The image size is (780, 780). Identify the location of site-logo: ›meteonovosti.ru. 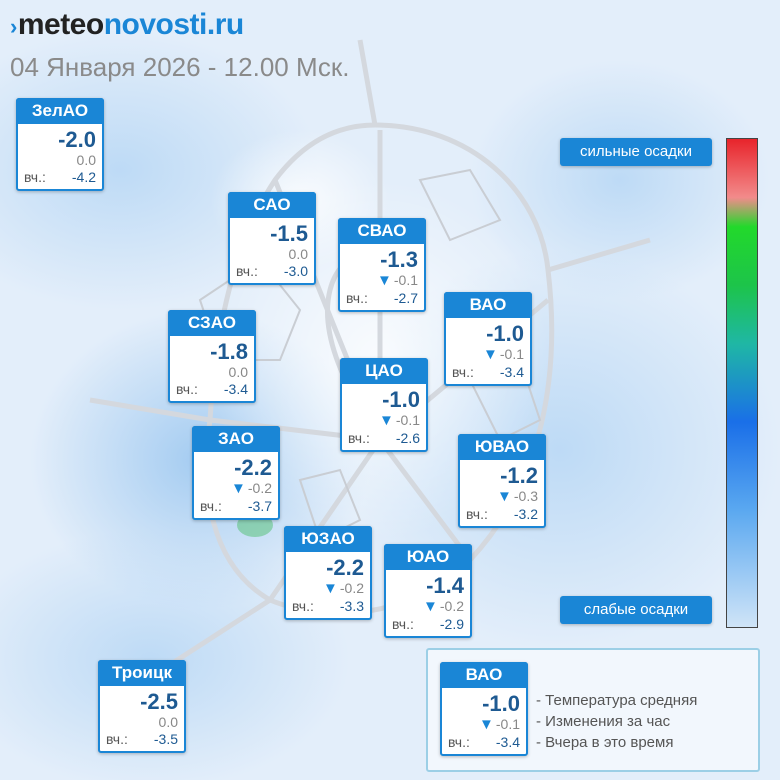
(127, 25).